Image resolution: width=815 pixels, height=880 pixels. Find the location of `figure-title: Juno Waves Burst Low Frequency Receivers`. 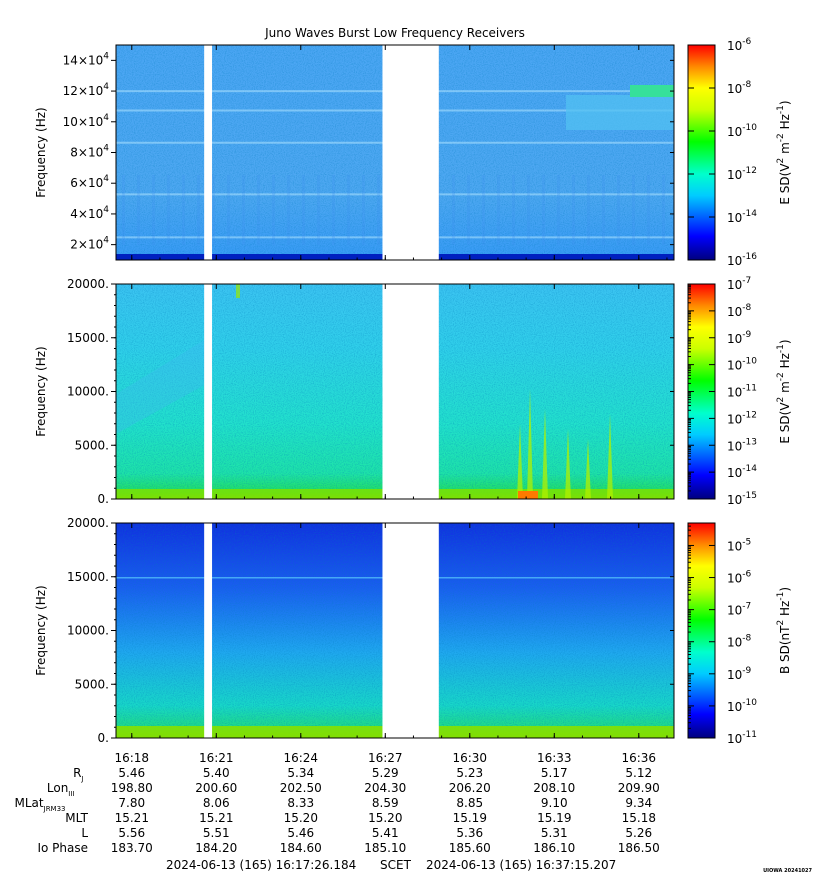

figure-title: Juno Waves Burst Low Frequency Receivers is located at coordinates (394, 33).